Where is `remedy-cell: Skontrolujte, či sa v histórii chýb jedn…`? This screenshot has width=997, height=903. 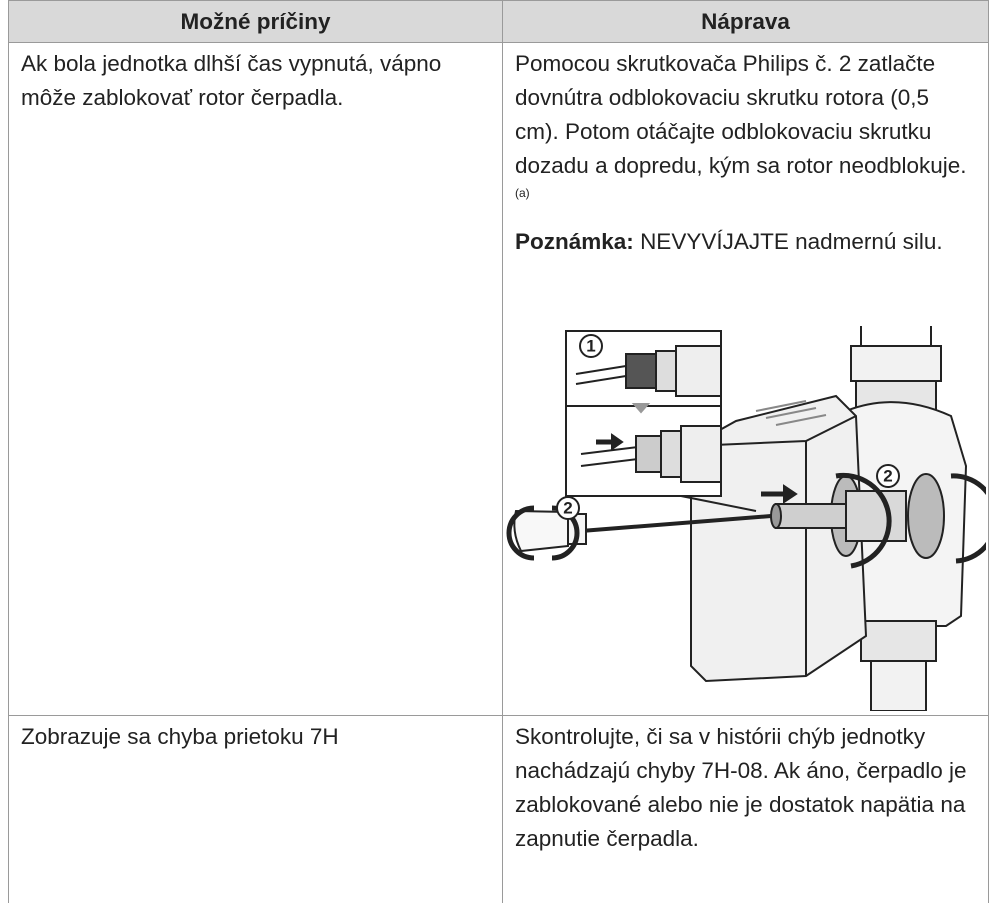
remedy-cell: Skontrolujte, či sa v histórii chýb jedn… is located at coordinates (746, 809).